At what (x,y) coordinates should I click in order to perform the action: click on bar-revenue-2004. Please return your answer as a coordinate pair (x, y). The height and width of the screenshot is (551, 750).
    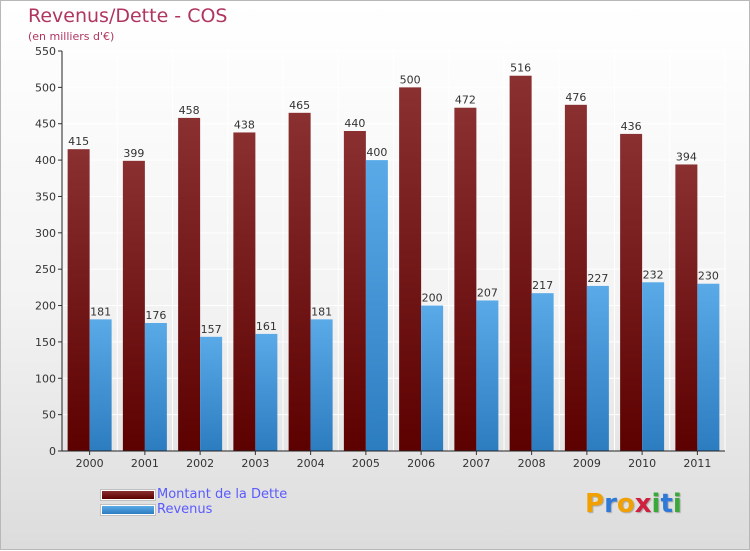
    Looking at the image, I should click on (321, 385).